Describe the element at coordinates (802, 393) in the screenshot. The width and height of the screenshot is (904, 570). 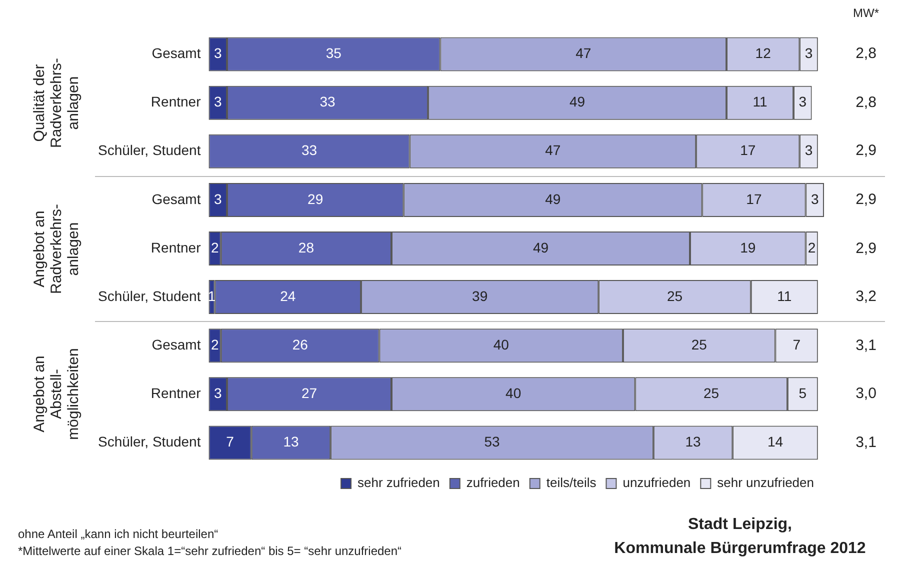
I see `data-label: 5` at that location.